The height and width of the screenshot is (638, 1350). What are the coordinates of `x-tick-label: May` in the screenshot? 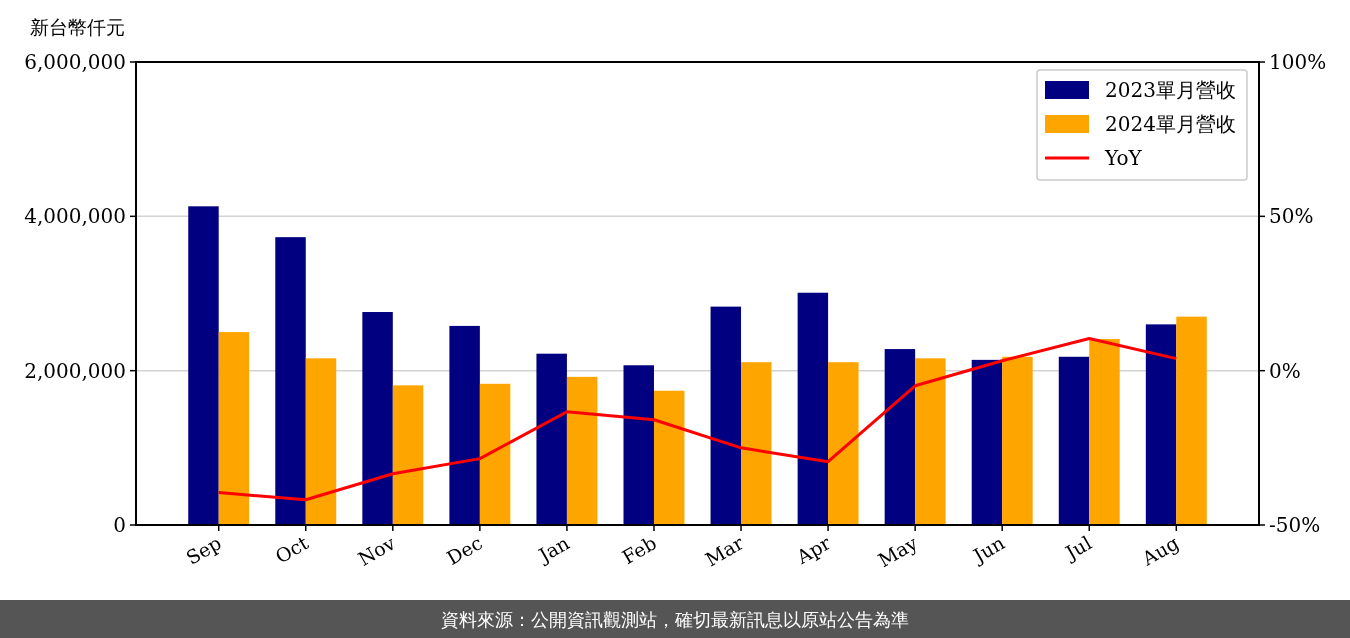 It's located at (898, 551).